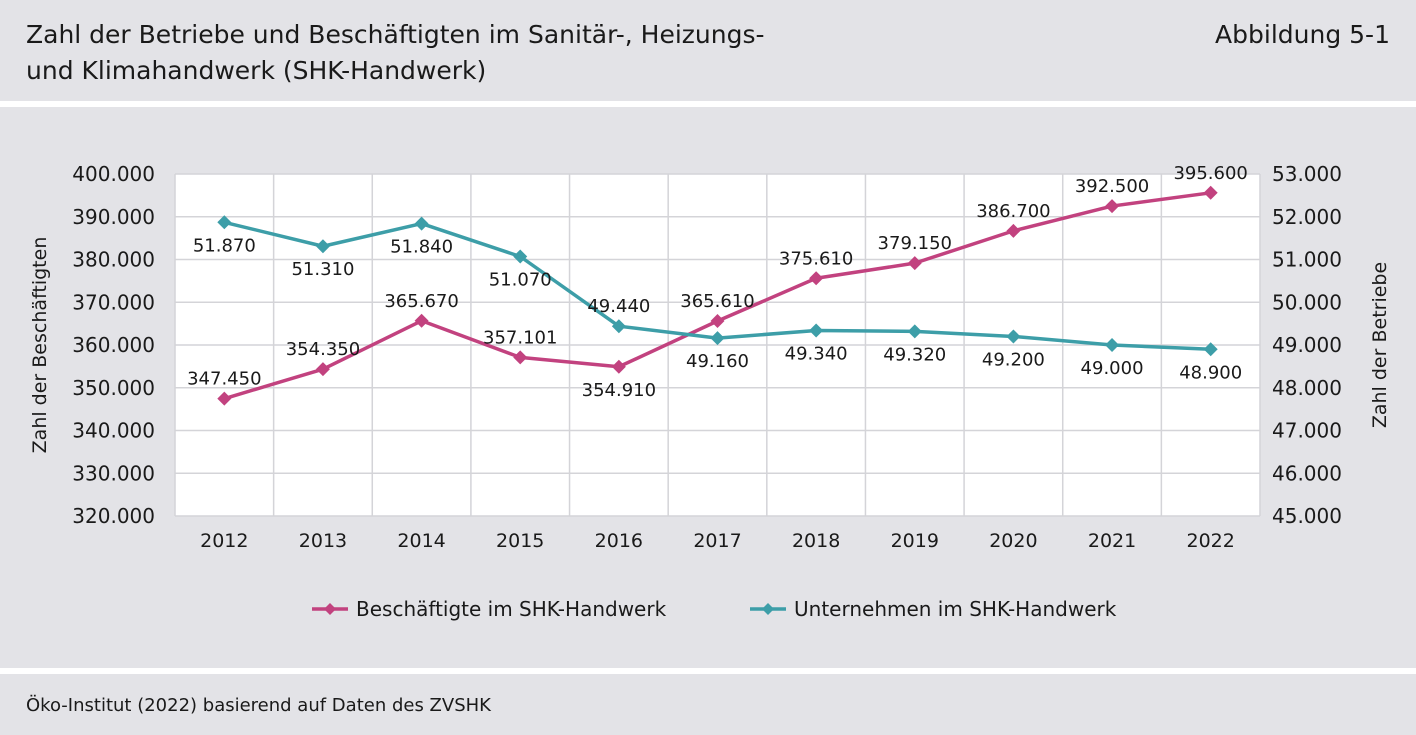  I want to click on data-label-companies: 48.900, so click(1210, 372).